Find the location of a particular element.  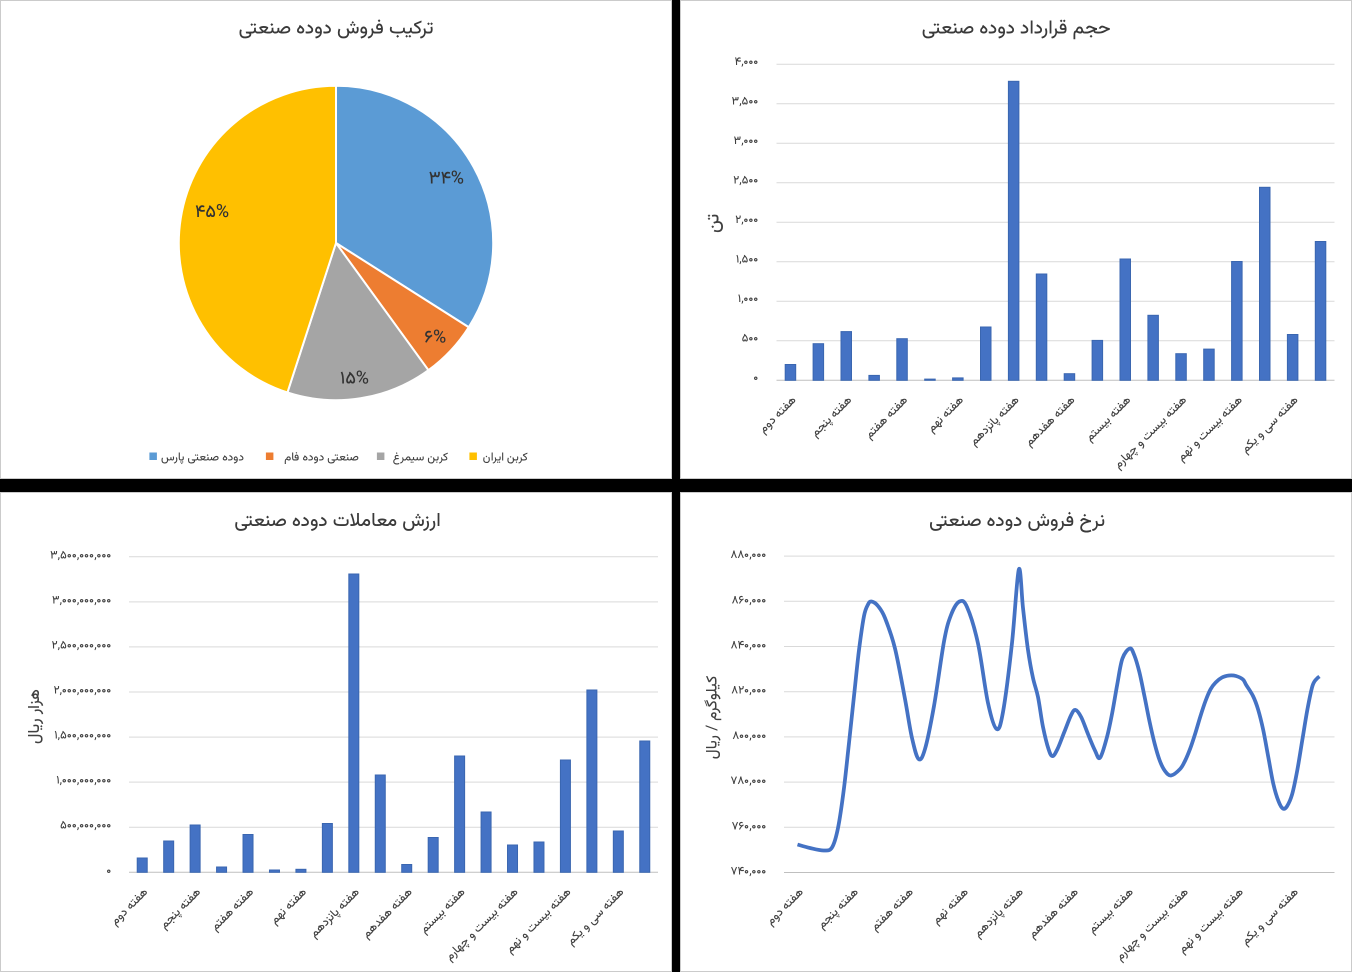

svg-text: ۳۴% is located at coordinates (446, 180).